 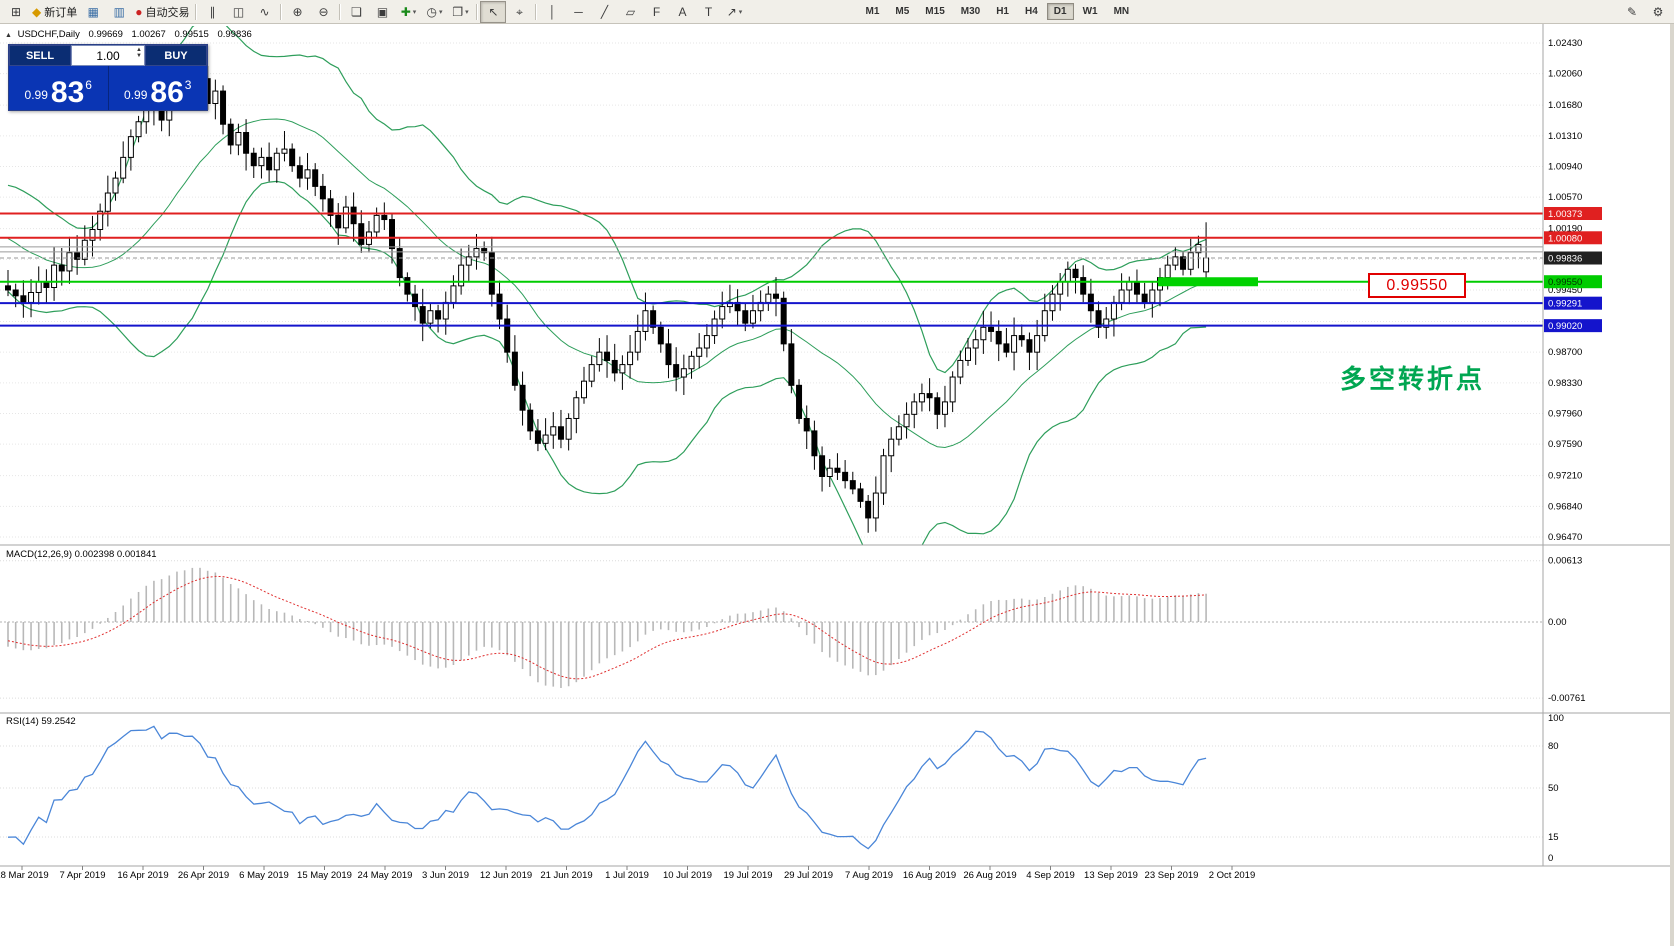 I want to click on window-right-border, so click(x=1672, y=485).